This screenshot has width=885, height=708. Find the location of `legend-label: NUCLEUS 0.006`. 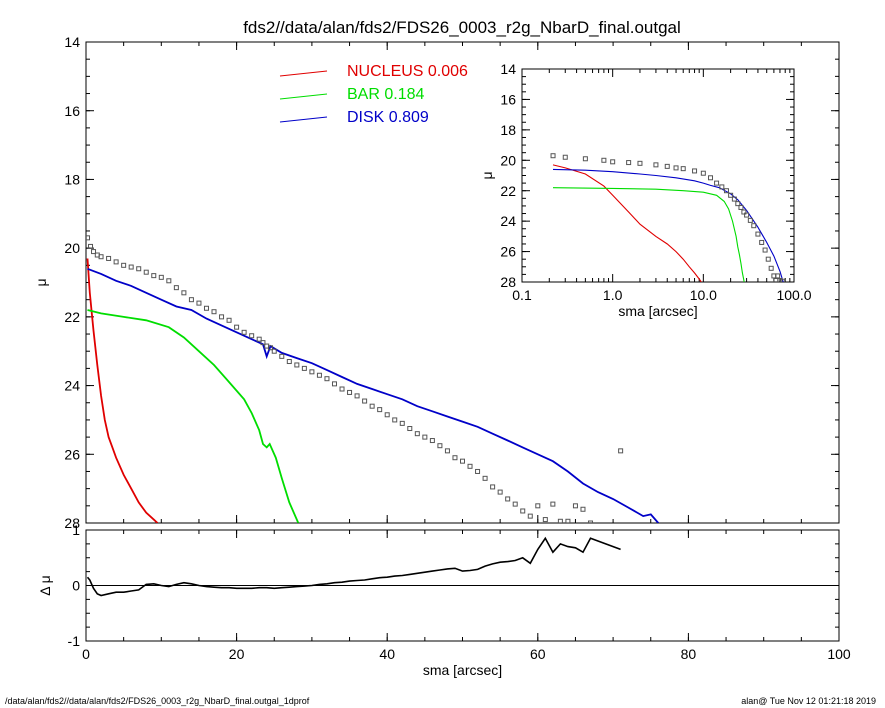

legend-label: NUCLEUS 0.006 is located at coordinates (407, 71).